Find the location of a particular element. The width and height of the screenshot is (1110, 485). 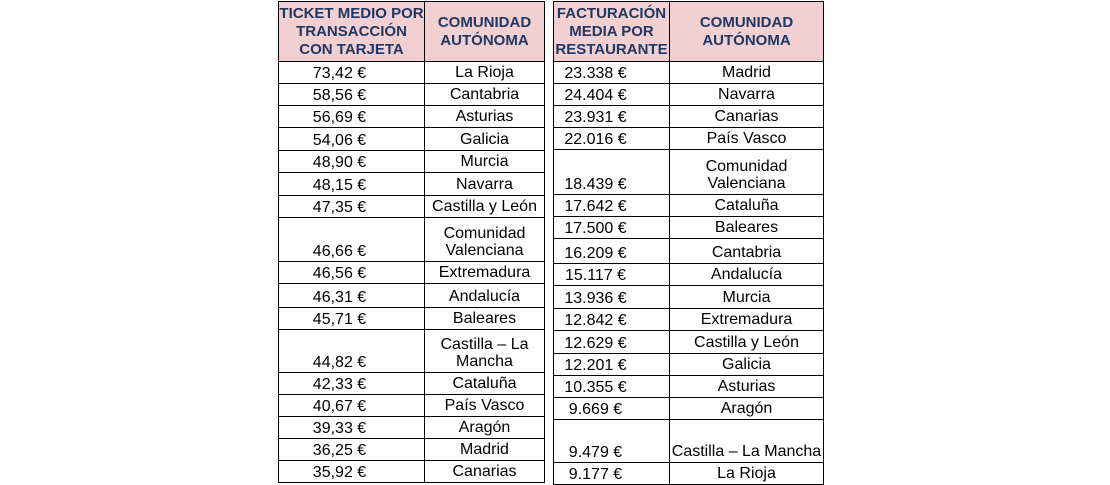

table-row: 17.642 € Cataluña is located at coordinates (688, 205).